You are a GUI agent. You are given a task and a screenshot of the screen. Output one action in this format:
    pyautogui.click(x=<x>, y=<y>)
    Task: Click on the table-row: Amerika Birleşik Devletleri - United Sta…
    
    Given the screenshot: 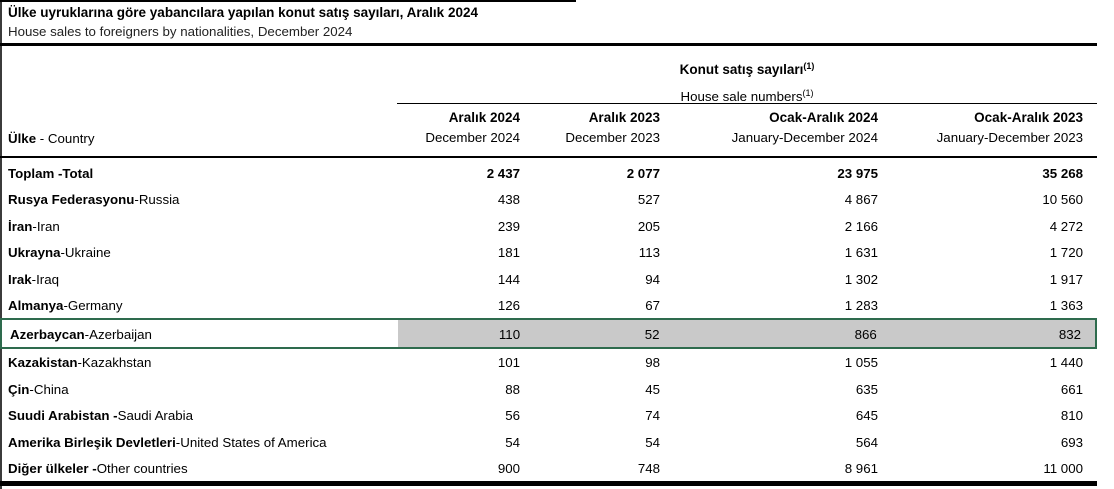 What is the action you would take?
    pyautogui.click(x=548, y=441)
    